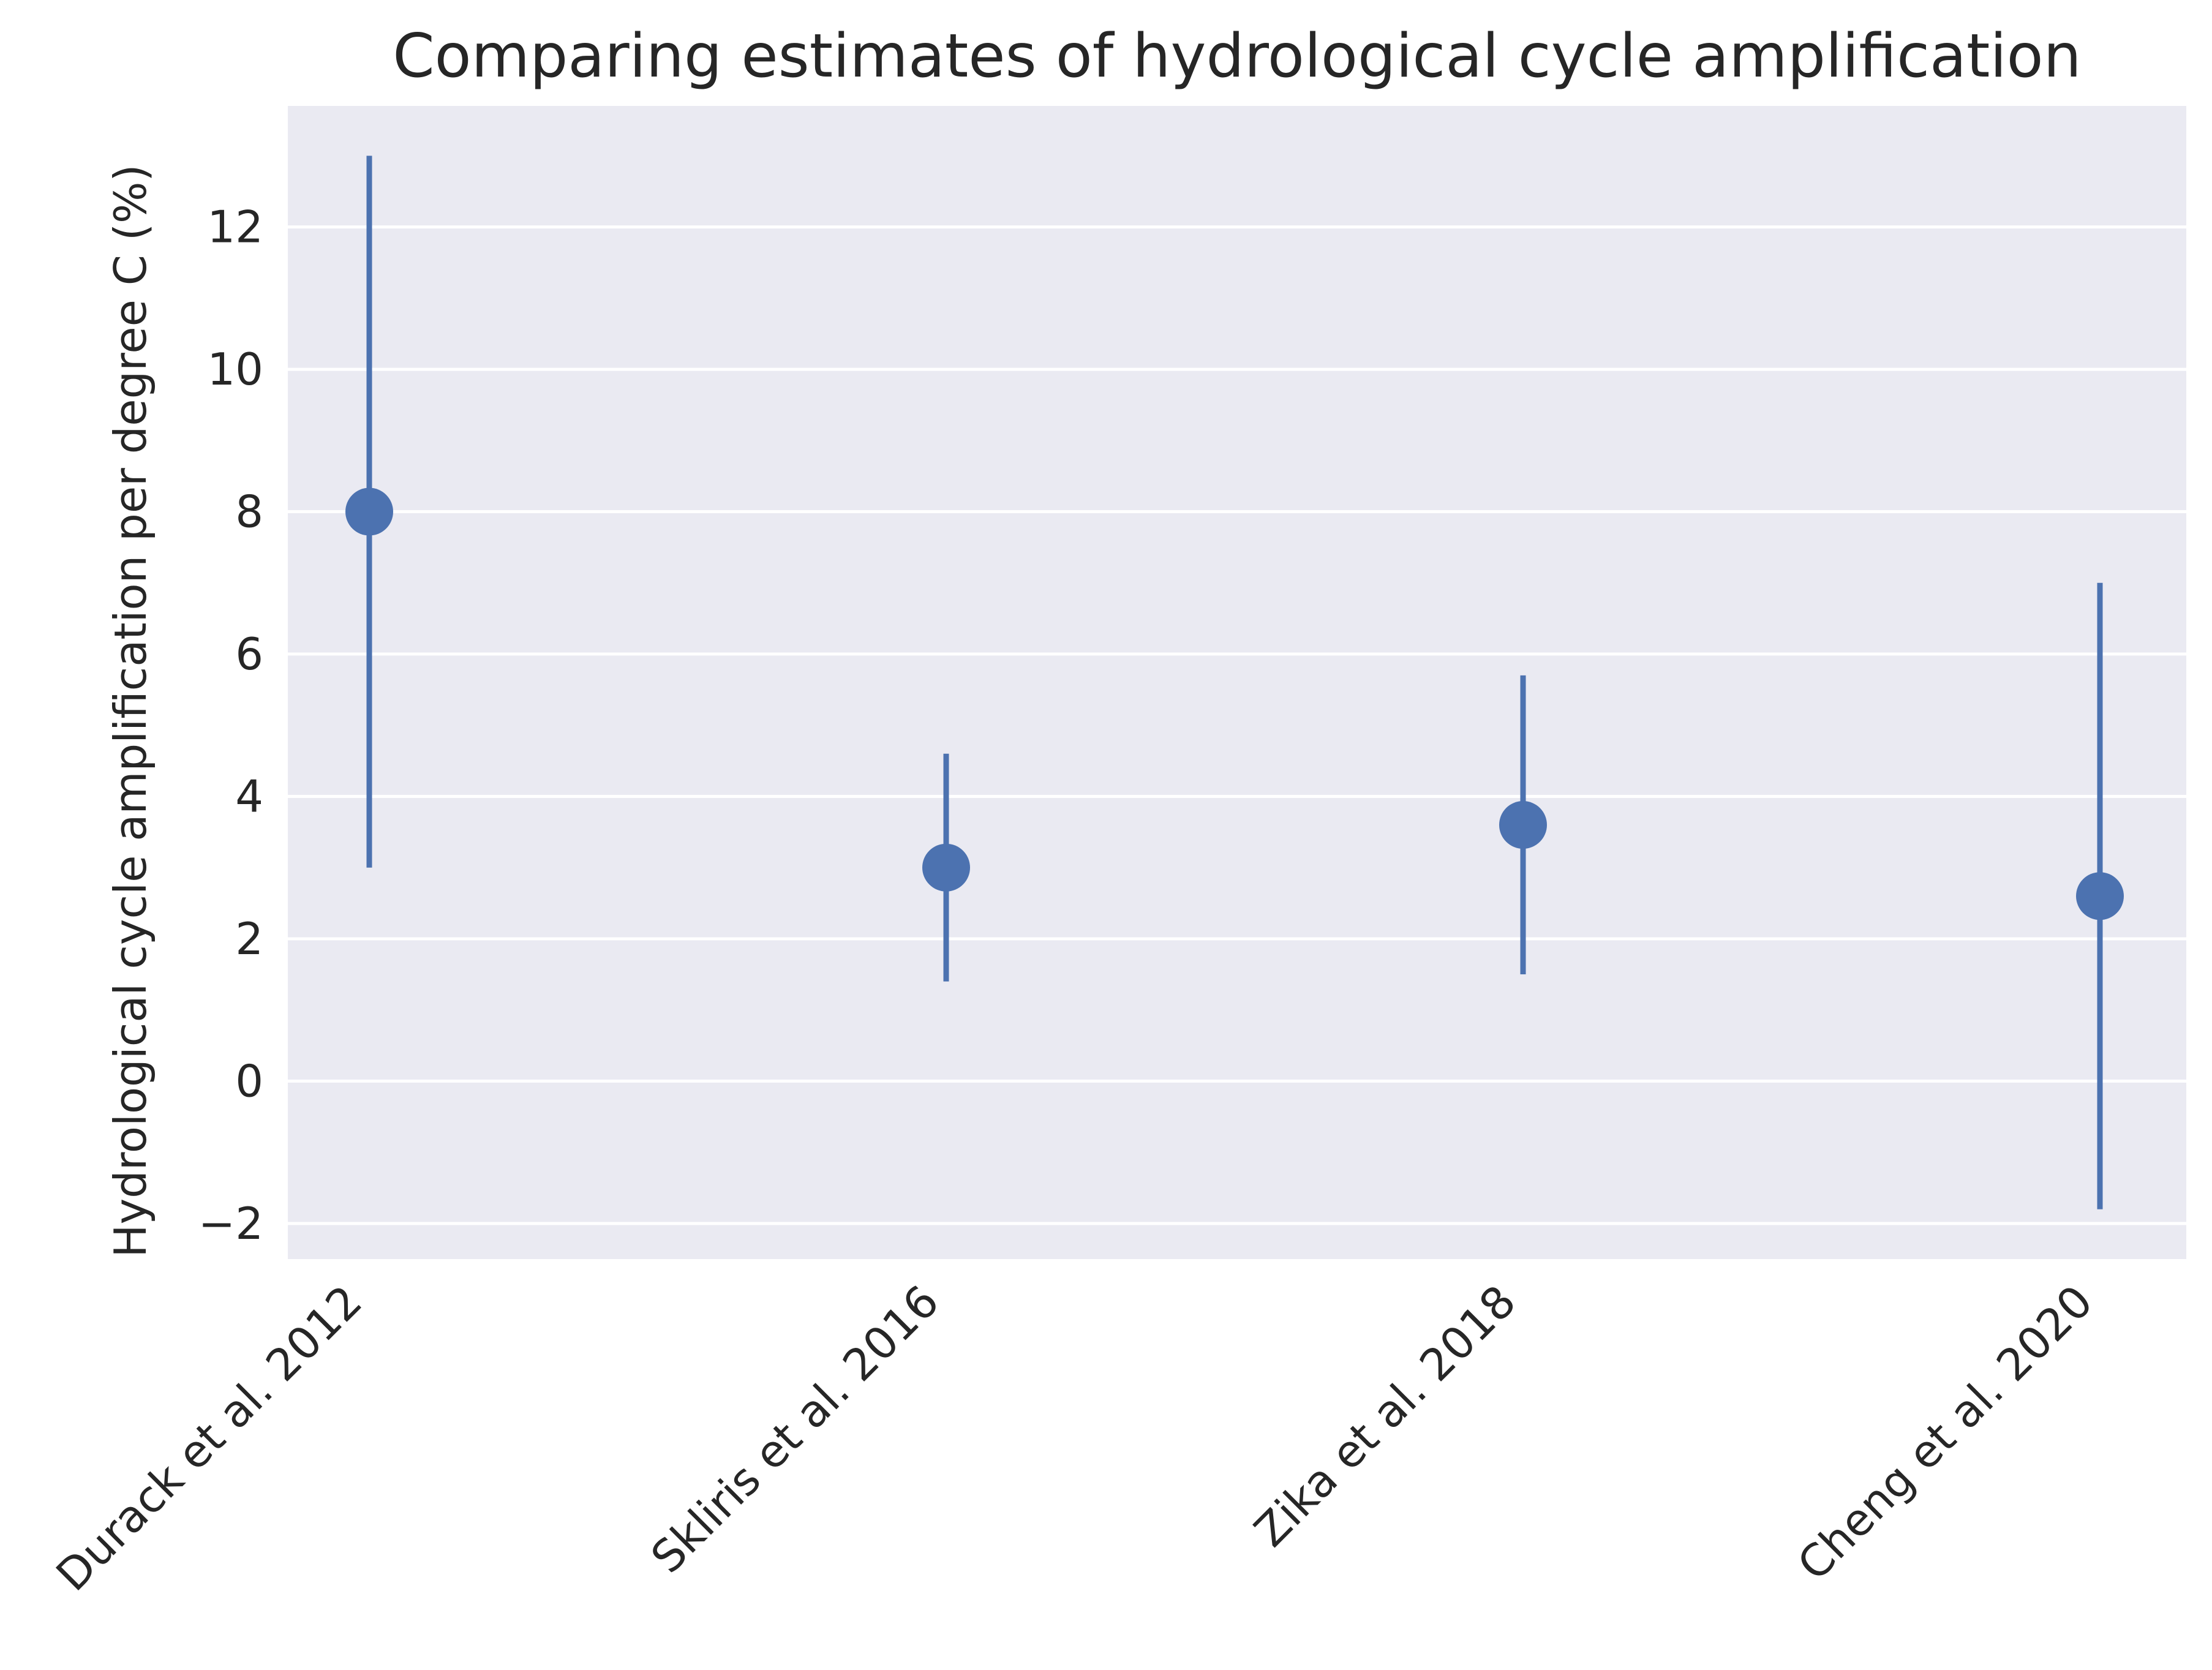  What do you see at coordinates (1384, 1416) in the screenshot?
I see `x-tick-label: Zika et al. 2018` at bounding box center [1384, 1416].